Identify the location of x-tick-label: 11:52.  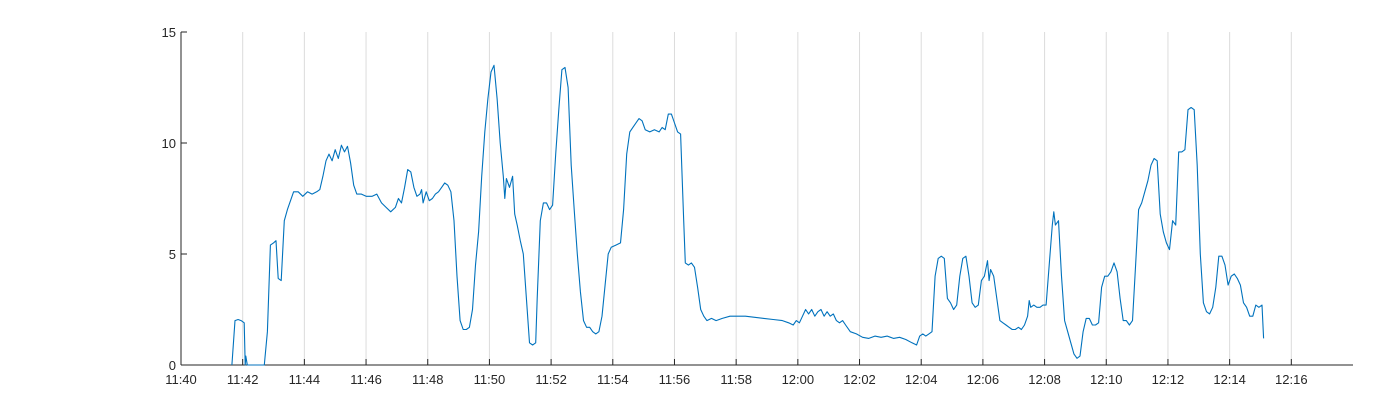
(551, 379).